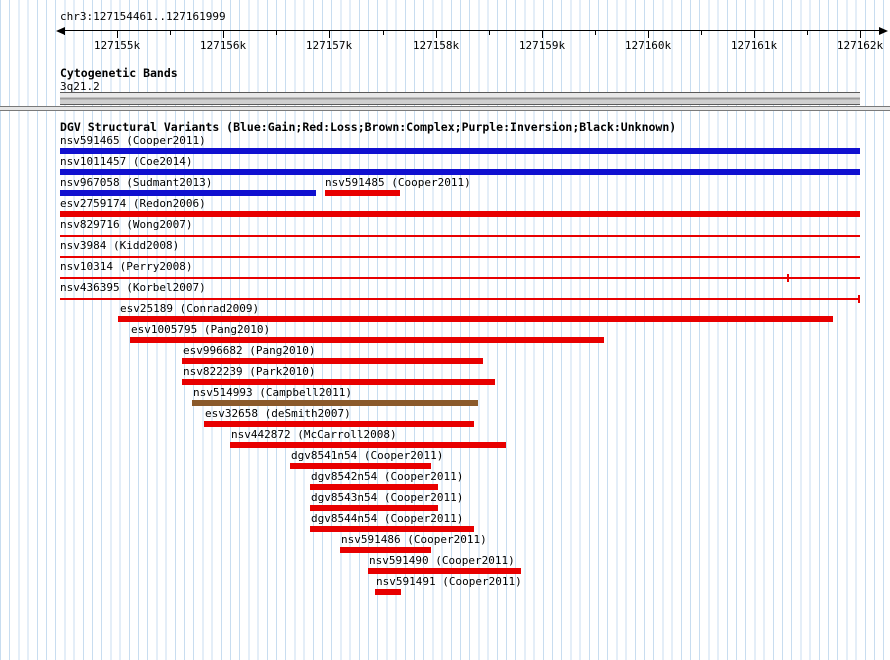  I want to click on variant-row: nsv822239 (Park2010), so click(445, 376).